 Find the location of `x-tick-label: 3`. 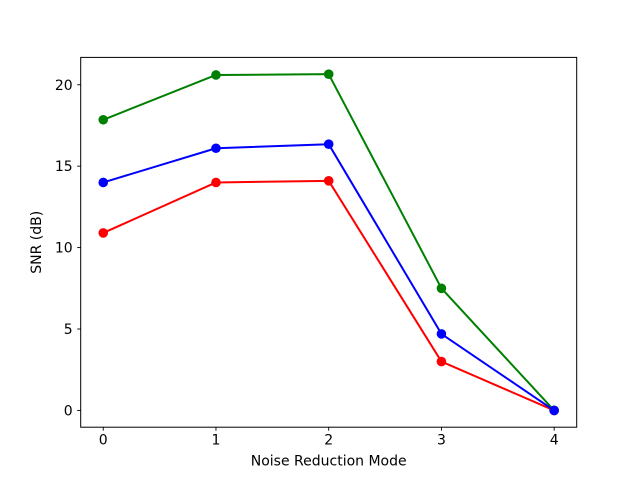

x-tick-label: 3 is located at coordinates (441, 441).